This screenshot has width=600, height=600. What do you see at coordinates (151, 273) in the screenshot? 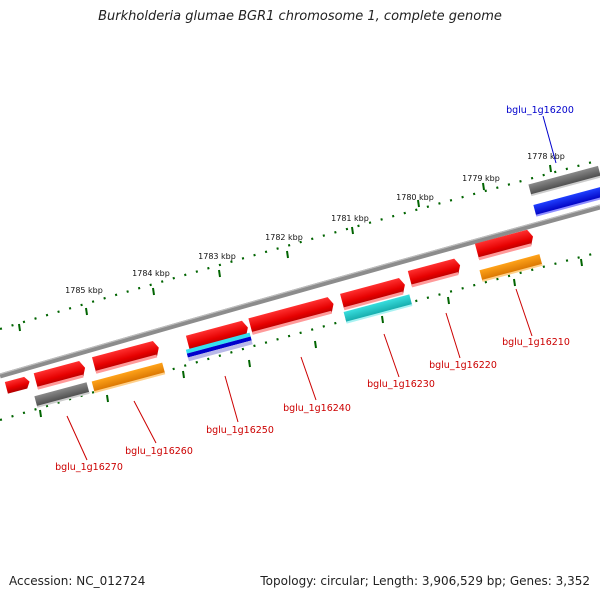
I see `tick-label: 1784 kbp` at bounding box center [151, 273].